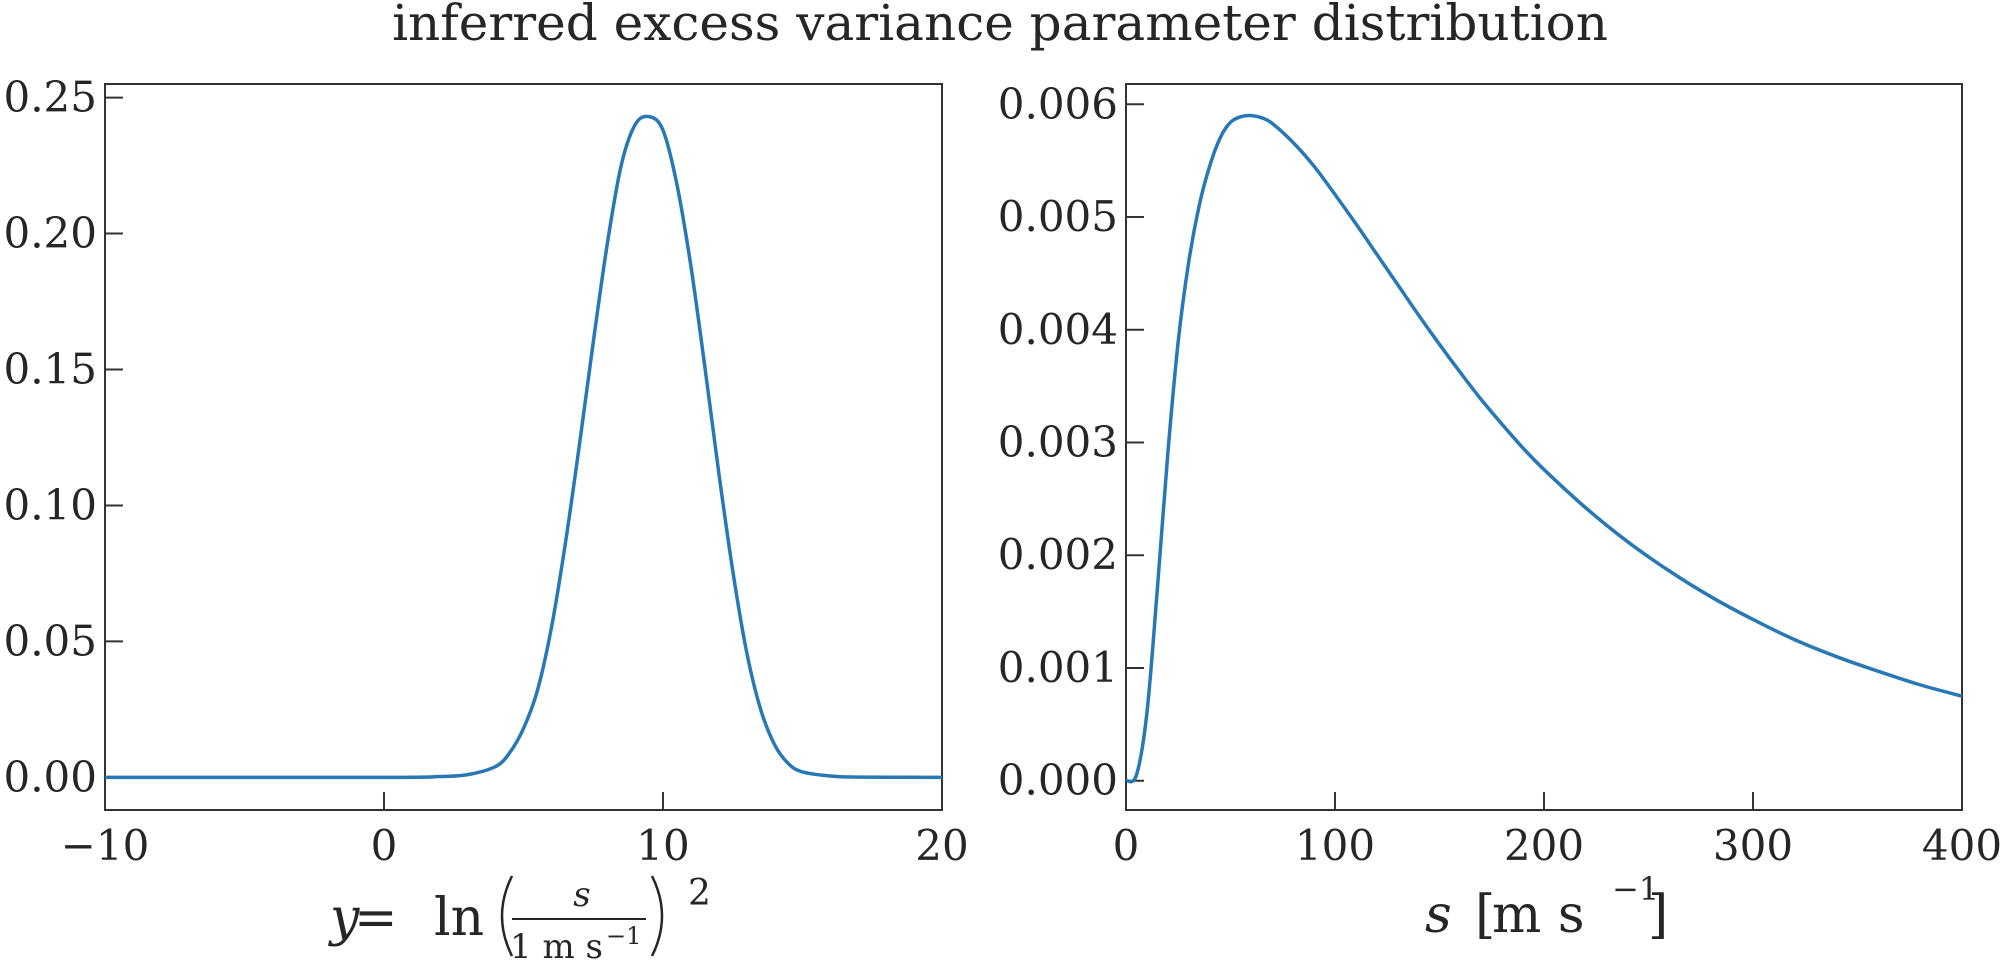  What do you see at coordinates (1485, 915) in the screenshot?
I see `right-xlabel-open: [` at bounding box center [1485, 915].